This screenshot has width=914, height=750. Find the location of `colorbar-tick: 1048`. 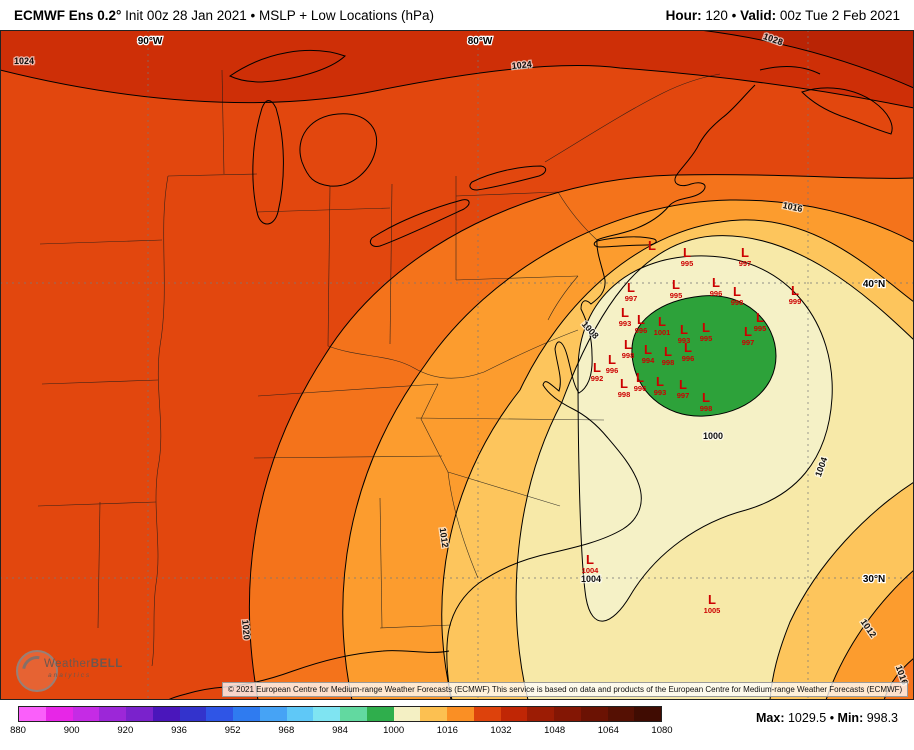

colorbar-tick: 1048 is located at coordinates (555, 730).